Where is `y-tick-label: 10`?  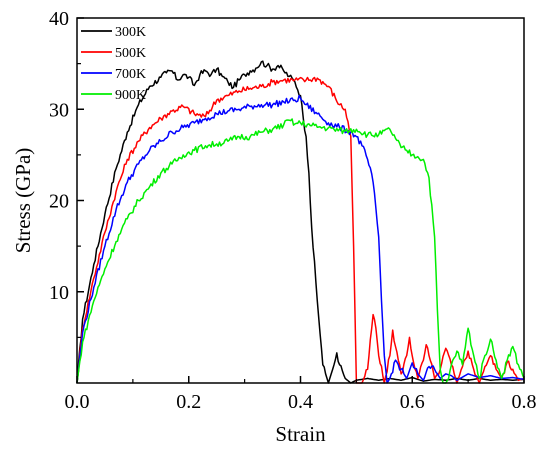 y-tick-label: 10 is located at coordinates (59, 293).